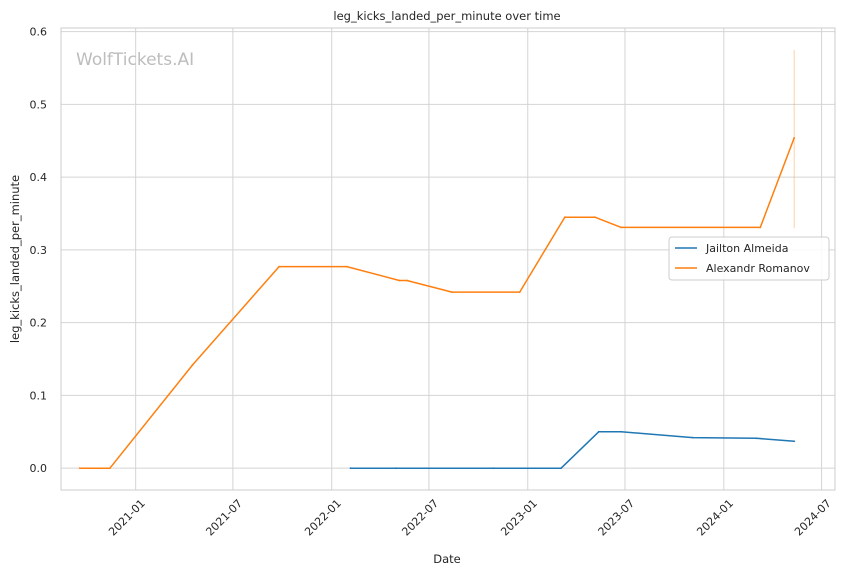  I want to click on y-axis-ticks: 0.0 0.1 0.2 0.3 0.4 0.5 0.6, so click(39, 251).